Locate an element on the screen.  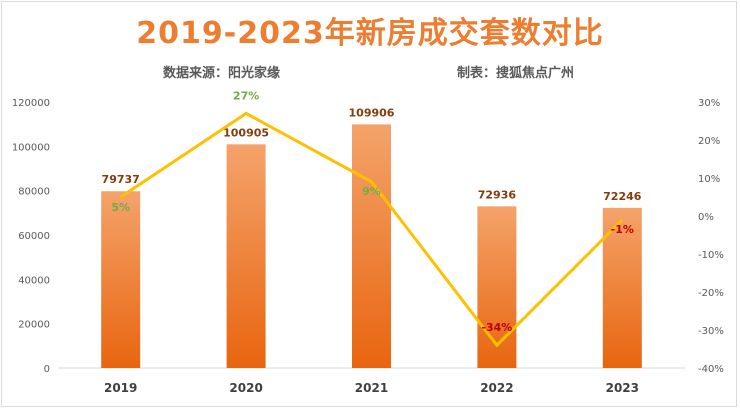
x-tick-label: 2020 is located at coordinates (245, 388).